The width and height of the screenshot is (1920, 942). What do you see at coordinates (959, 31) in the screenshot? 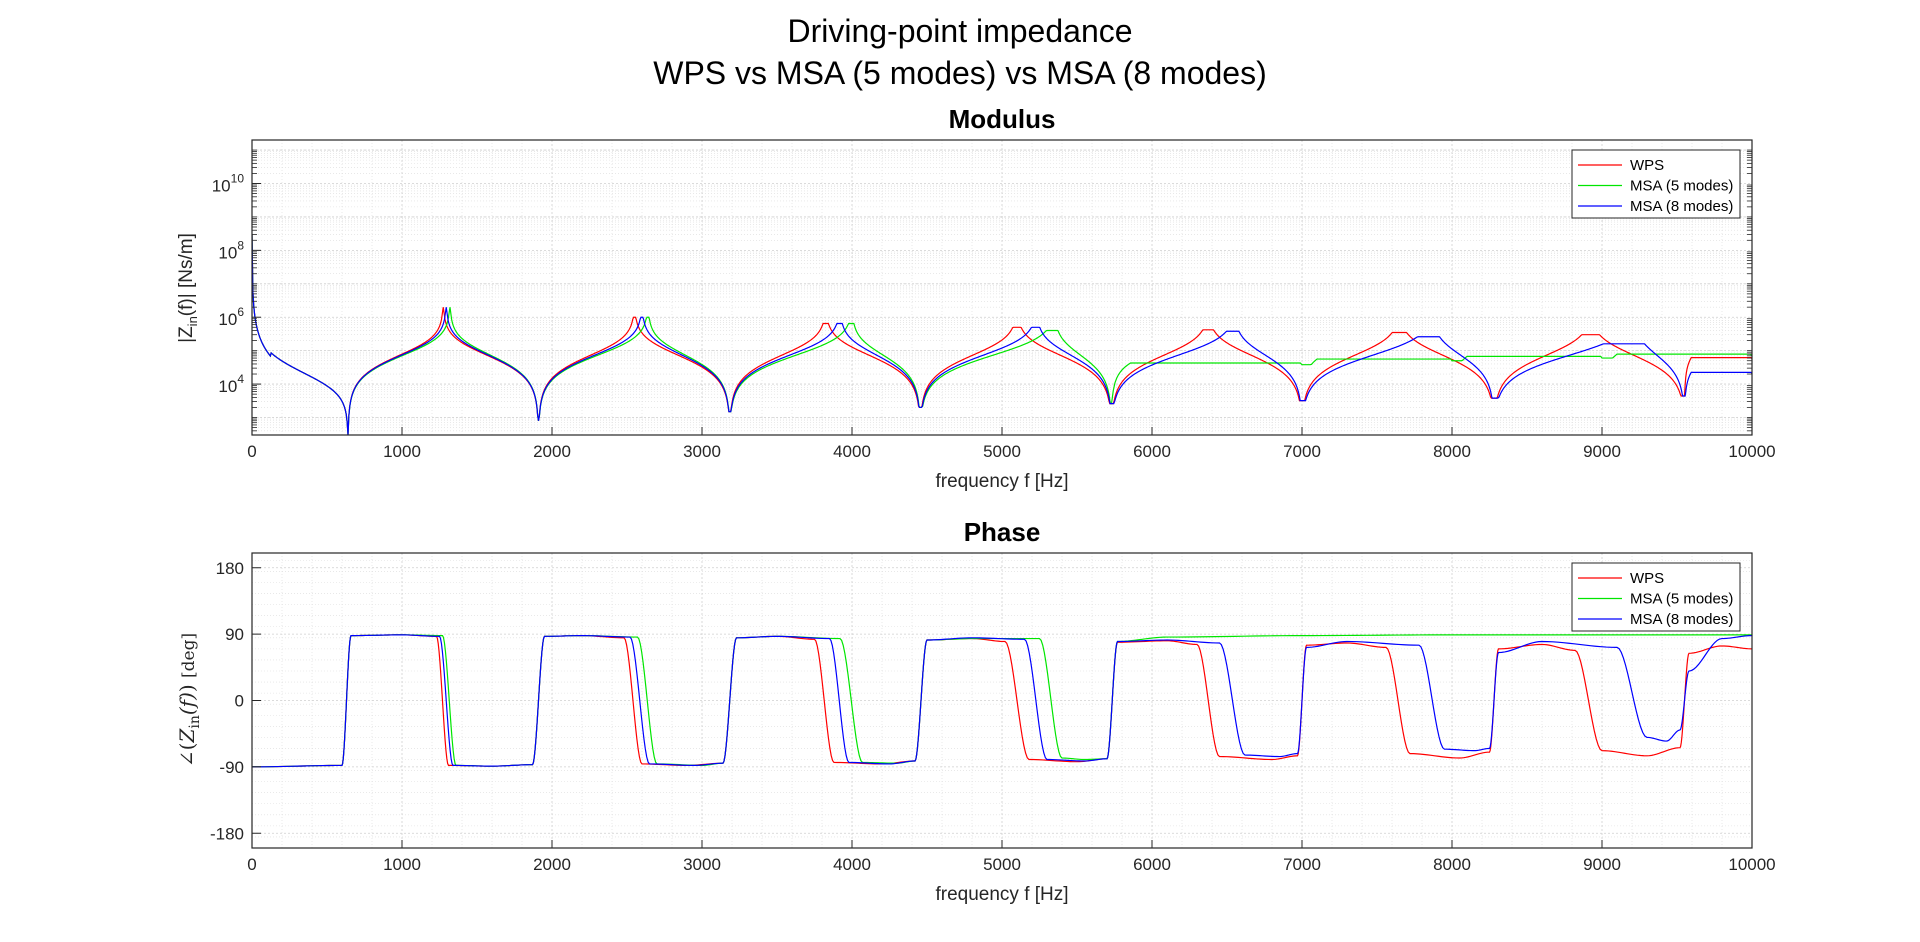
I see `figure-title-line1: Driving-point impedance` at bounding box center [959, 31].